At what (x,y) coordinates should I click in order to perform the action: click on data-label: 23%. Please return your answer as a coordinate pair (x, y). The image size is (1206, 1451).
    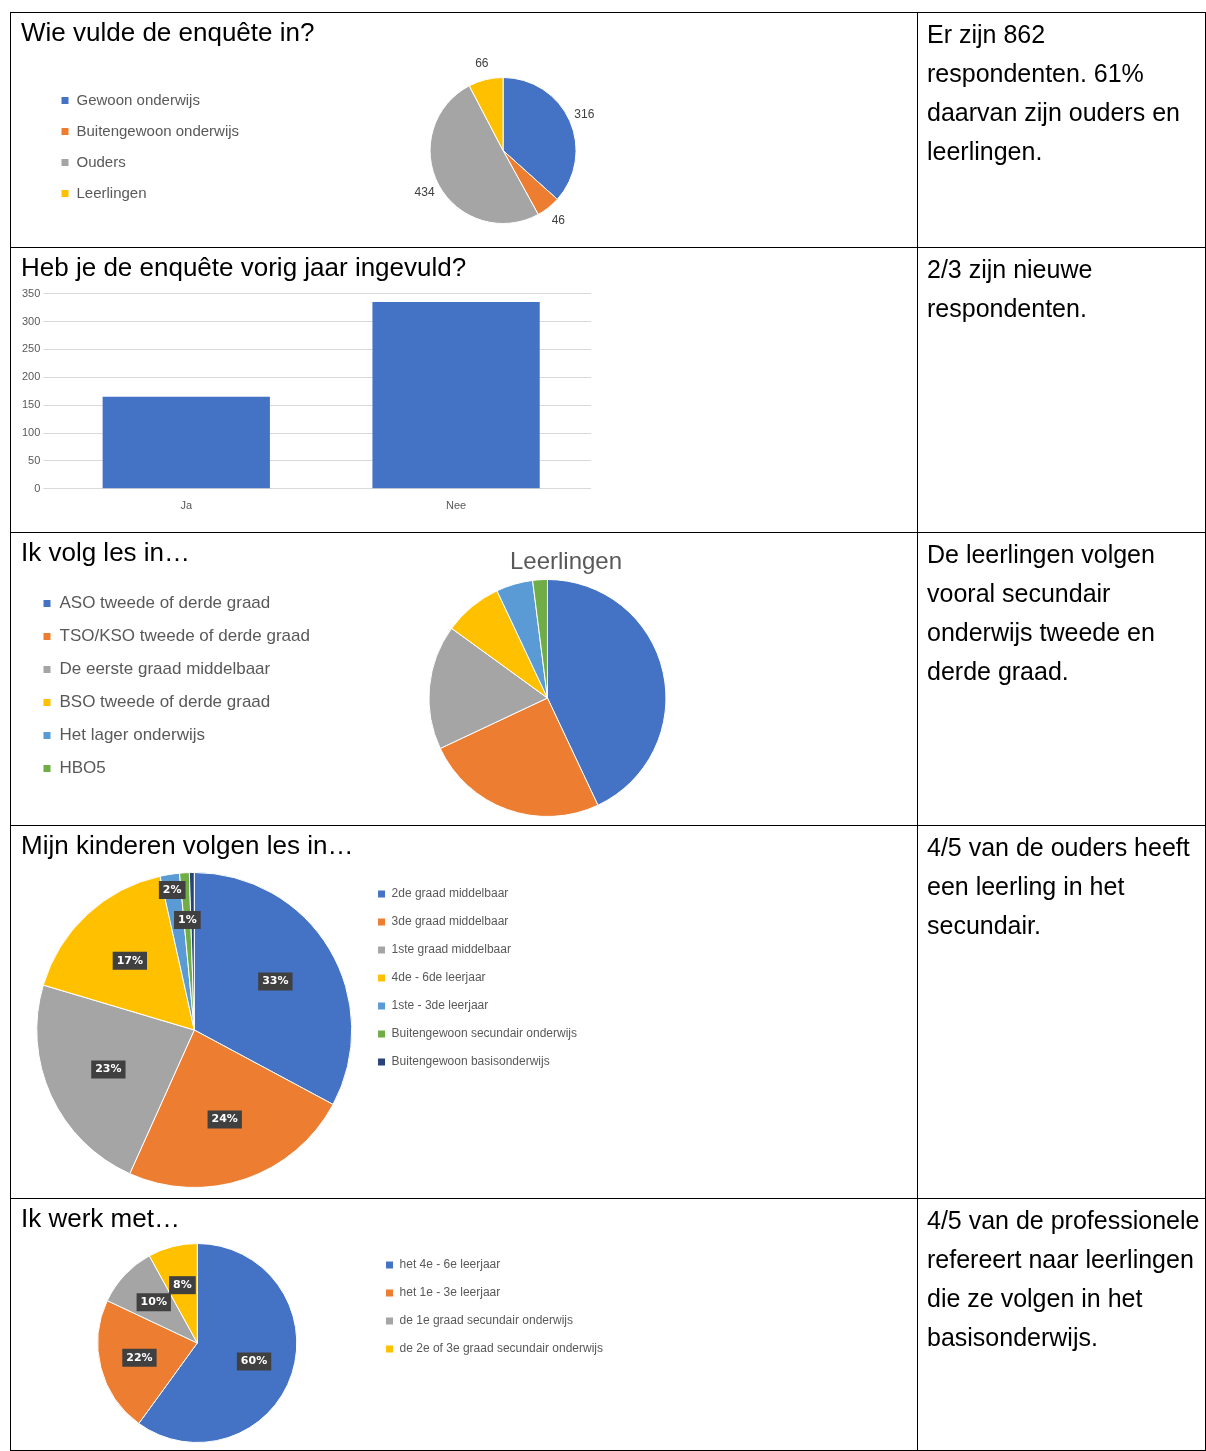
    Looking at the image, I should click on (108, 1069).